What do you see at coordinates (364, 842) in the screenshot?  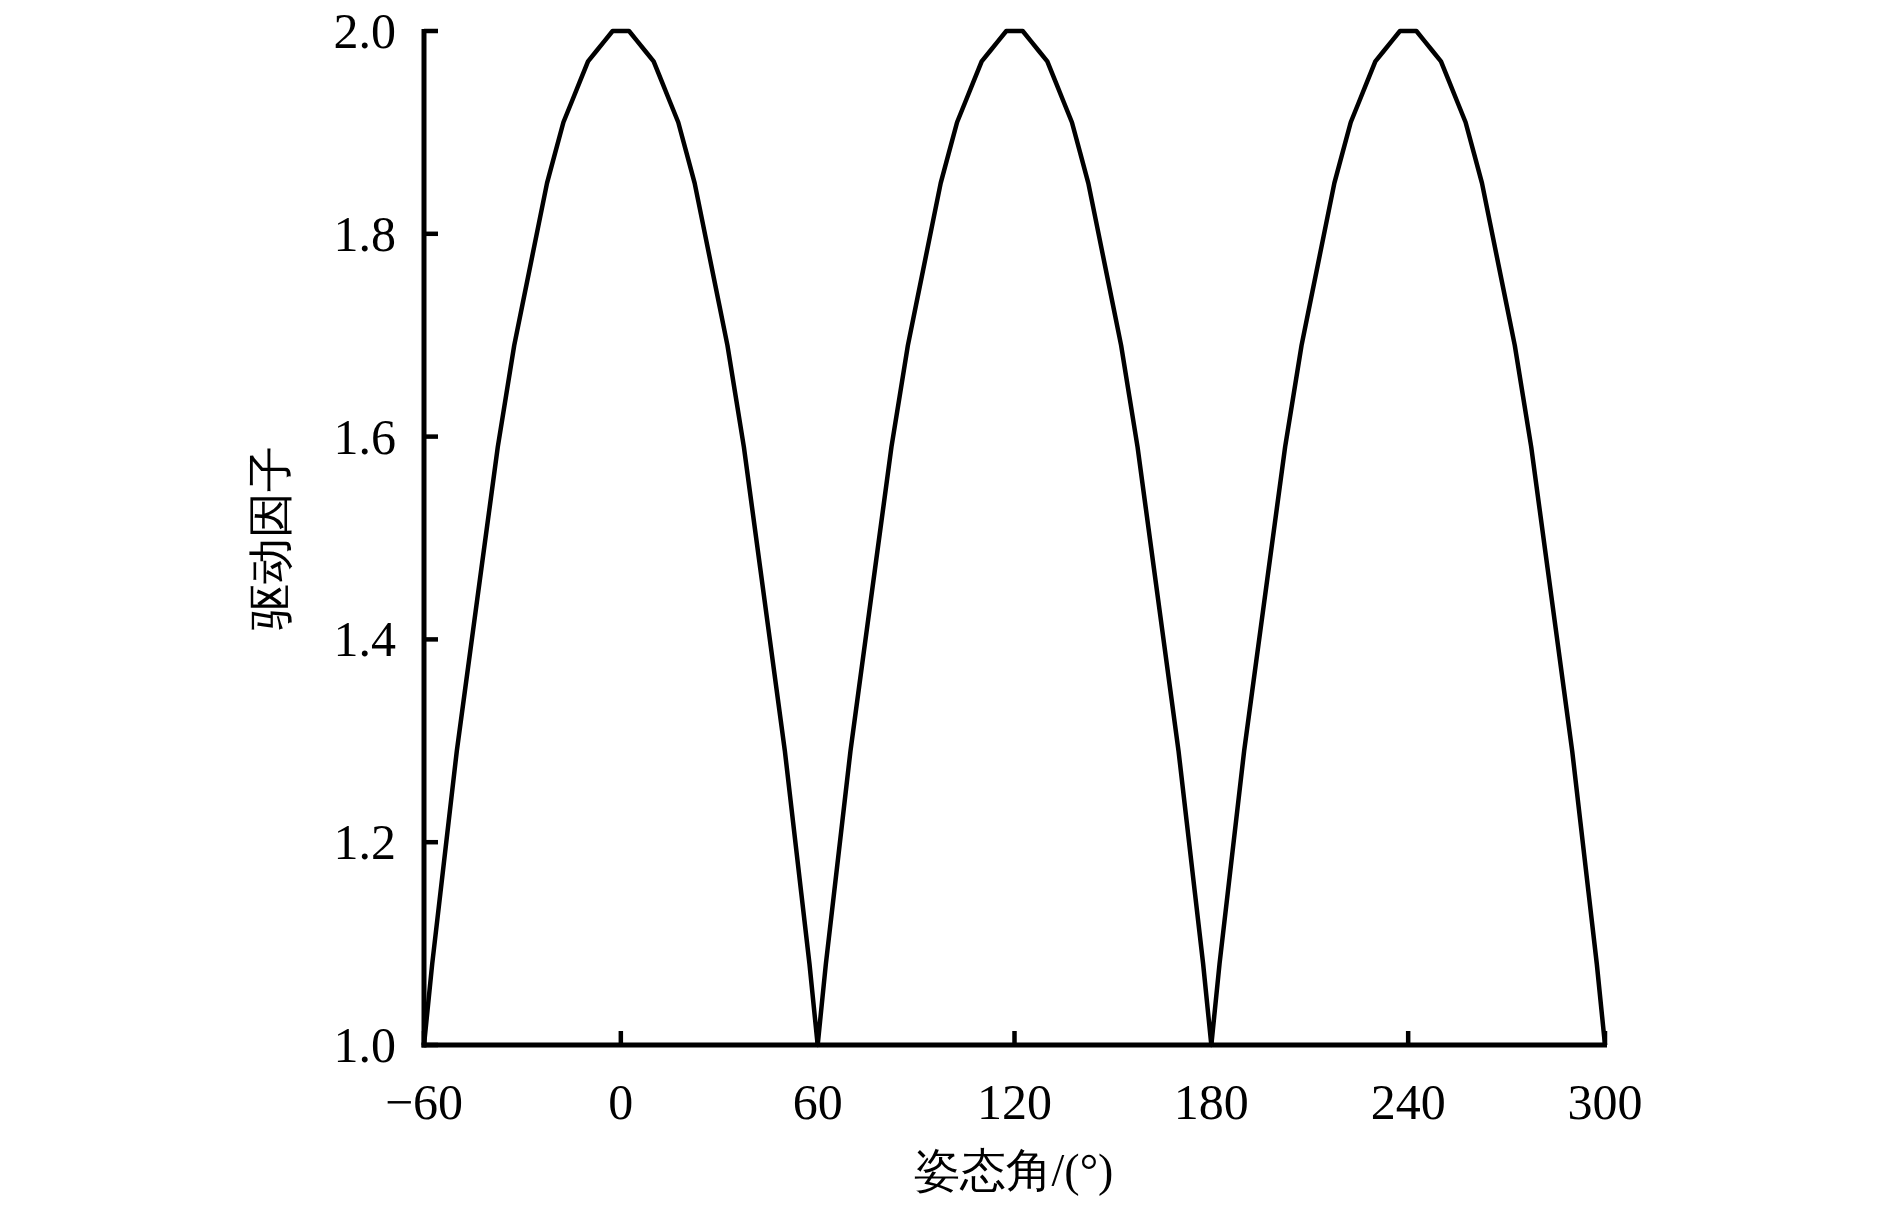 I see `y-tick-label: 1.2` at bounding box center [364, 842].